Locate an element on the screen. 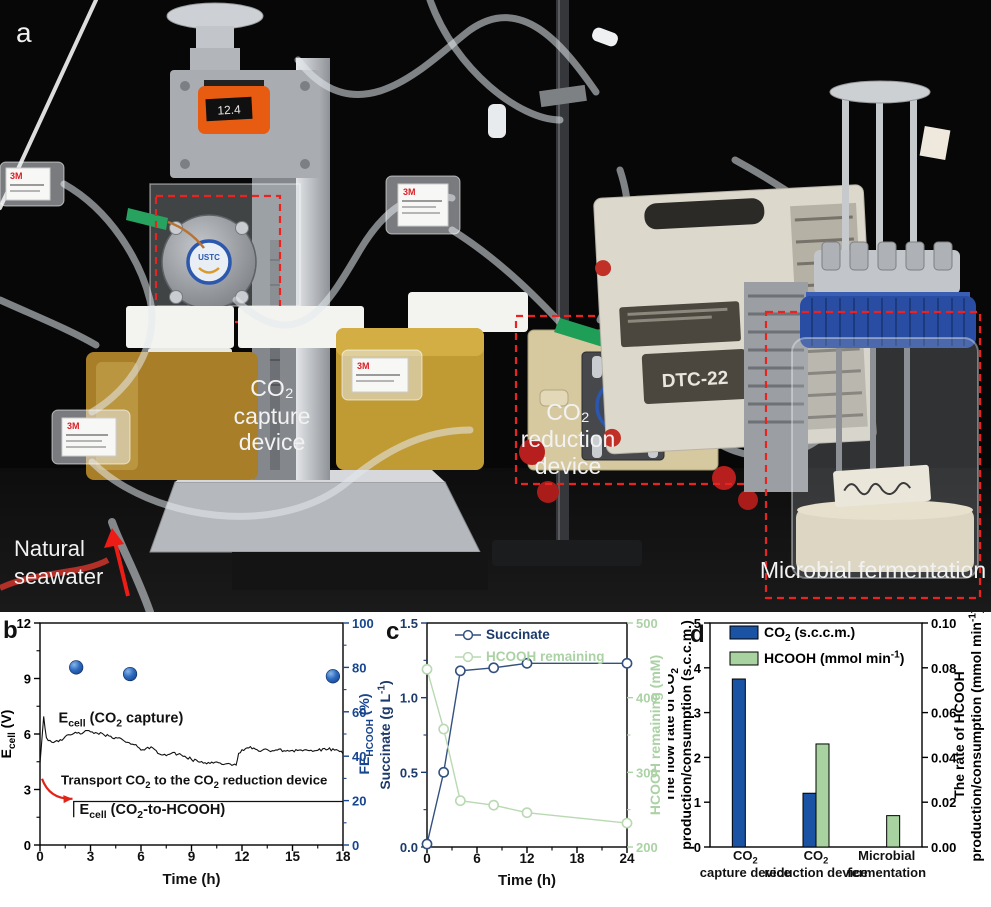 The height and width of the screenshot is (907, 991). svg-text: CO2 (s.c.c.m.) is located at coordinates (809, 634).